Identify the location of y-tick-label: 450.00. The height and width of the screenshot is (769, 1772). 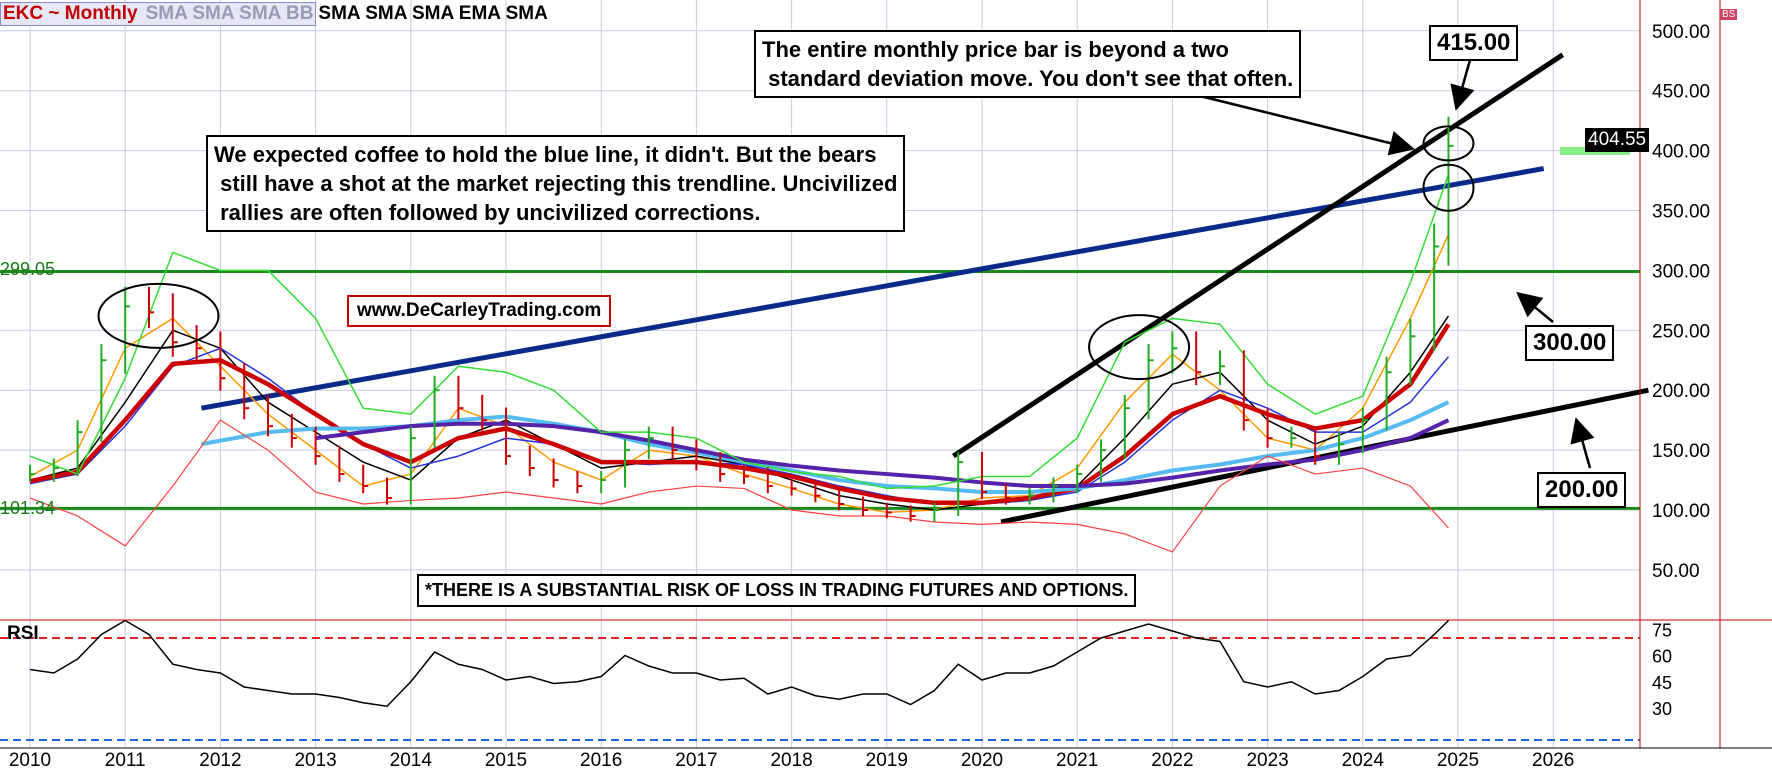
(1681, 92).